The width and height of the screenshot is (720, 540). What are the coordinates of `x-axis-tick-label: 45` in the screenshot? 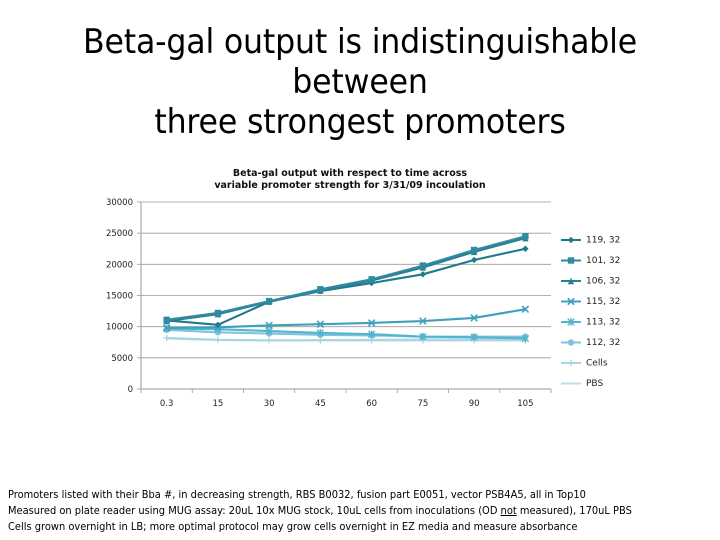 It's located at (320, 404).